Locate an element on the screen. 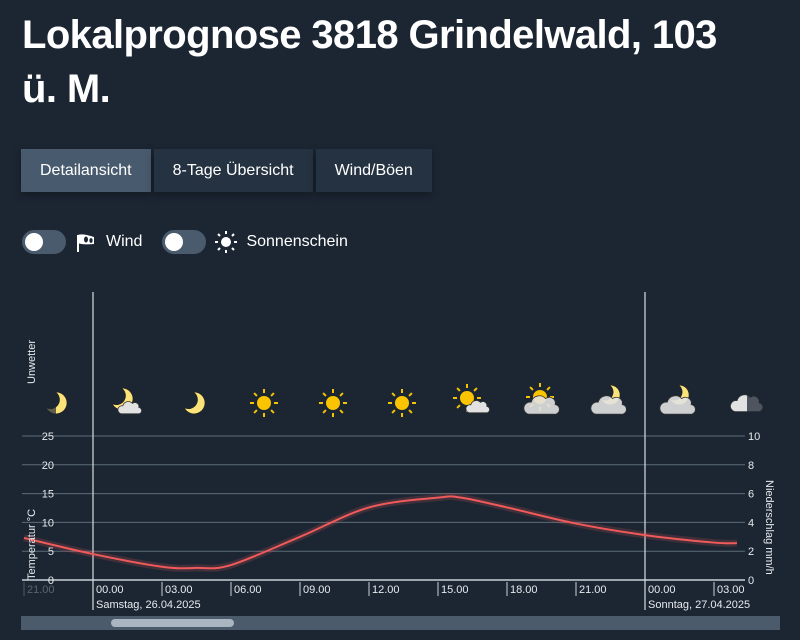 The height and width of the screenshot is (640, 800). y-tick-label: 15 is located at coordinates (48, 495).